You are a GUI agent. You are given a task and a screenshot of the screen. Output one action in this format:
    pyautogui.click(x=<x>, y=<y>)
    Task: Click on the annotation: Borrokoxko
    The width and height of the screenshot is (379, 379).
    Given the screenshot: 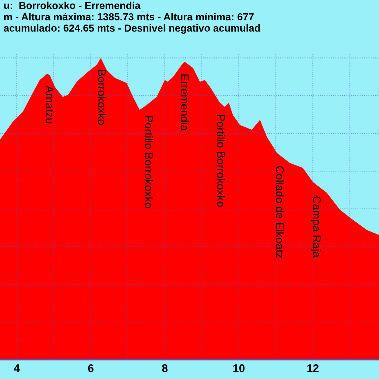 What is the action you would take?
    pyautogui.click(x=102, y=98)
    